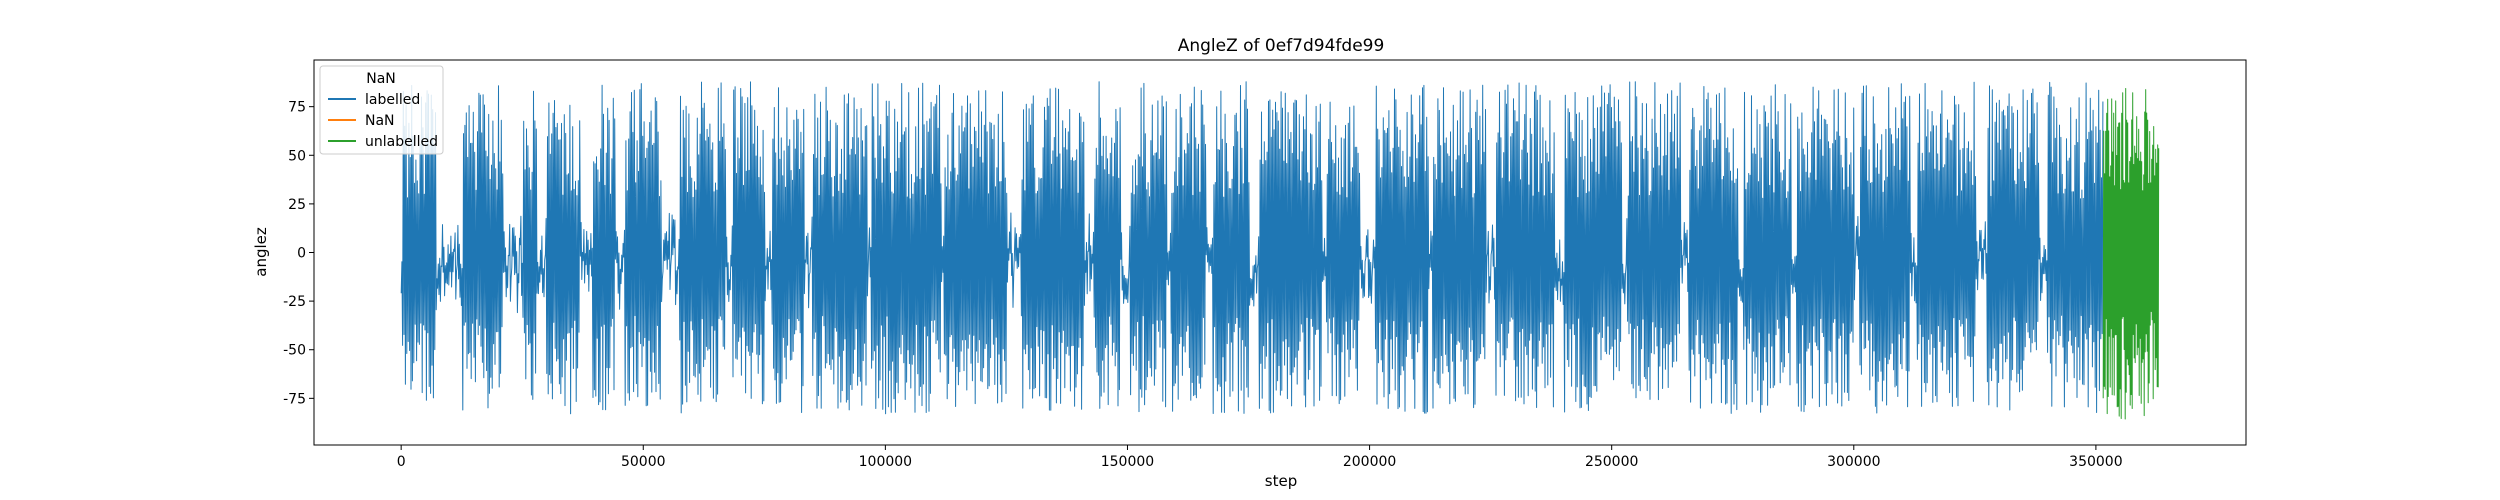  I want to click on legend-title: NaN, so click(381, 79).